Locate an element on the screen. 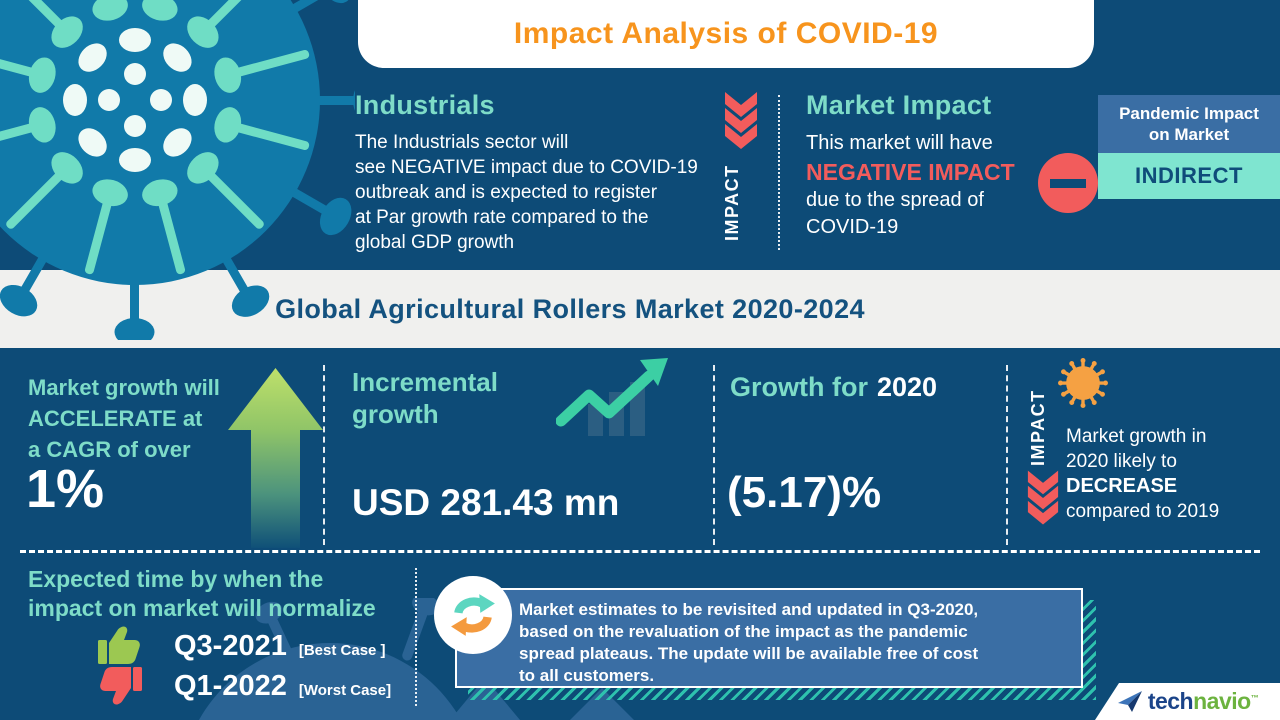 The width and height of the screenshot is (1280, 720). minus-circle-icon is located at coordinates (1068, 183).